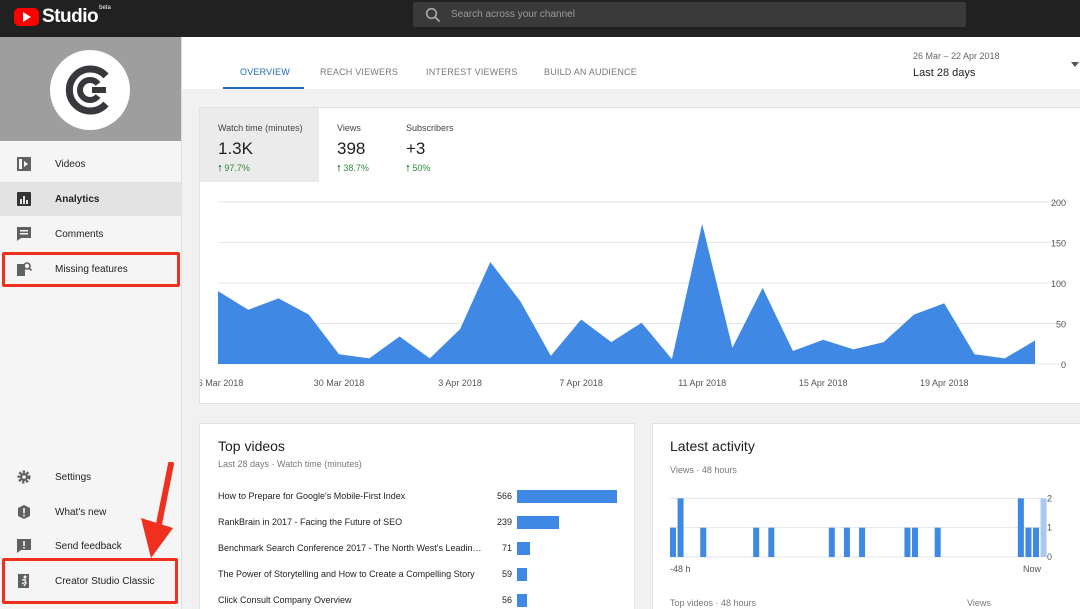 This screenshot has height=609, width=1080. What do you see at coordinates (90, 164) in the screenshot?
I see `sidebar-item-videos: Videos` at bounding box center [90, 164].